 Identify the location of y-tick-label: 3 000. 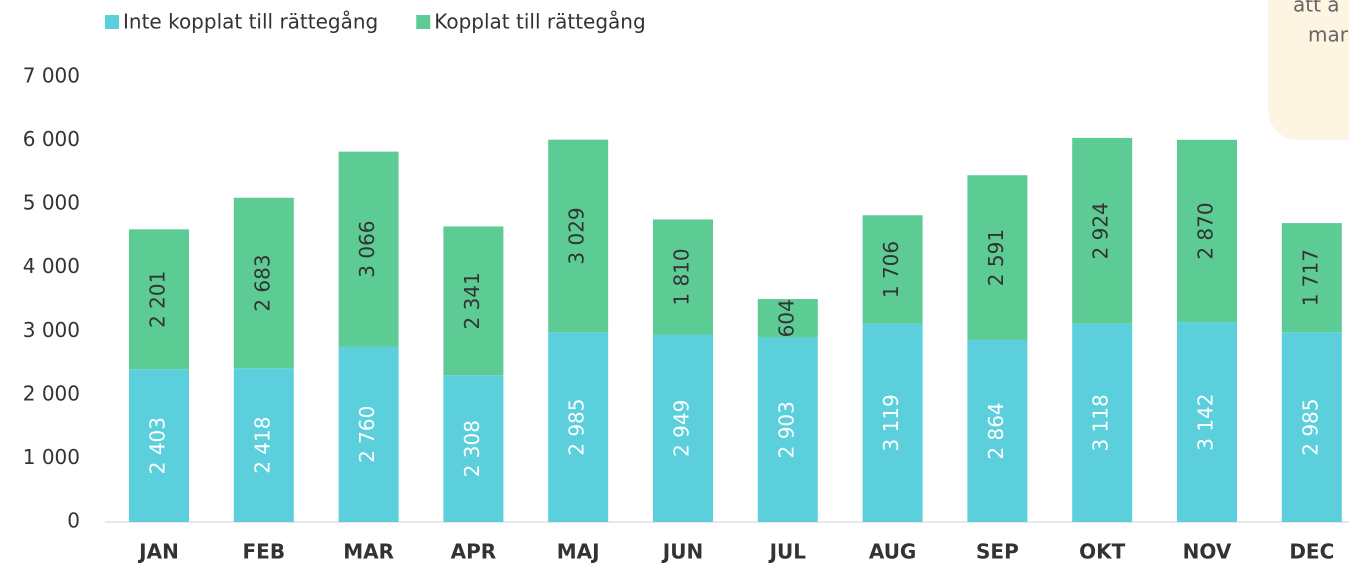
(51, 330).